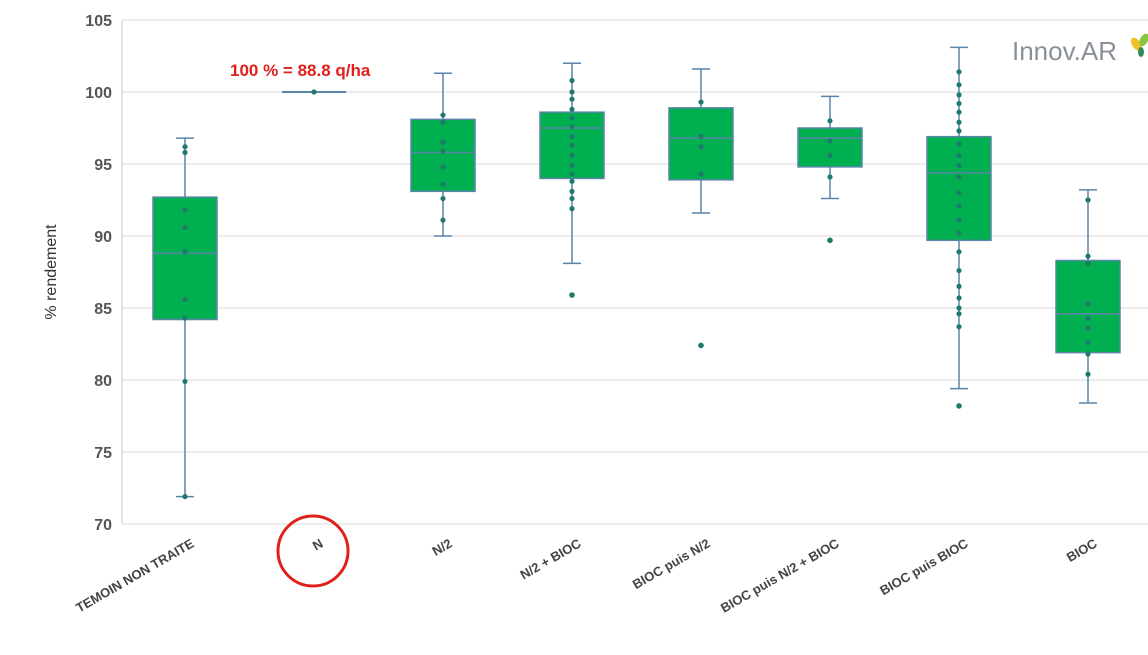  What do you see at coordinates (1139, 45) in the screenshot?
I see `leaf-icon` at bounding box center [1139, 45].